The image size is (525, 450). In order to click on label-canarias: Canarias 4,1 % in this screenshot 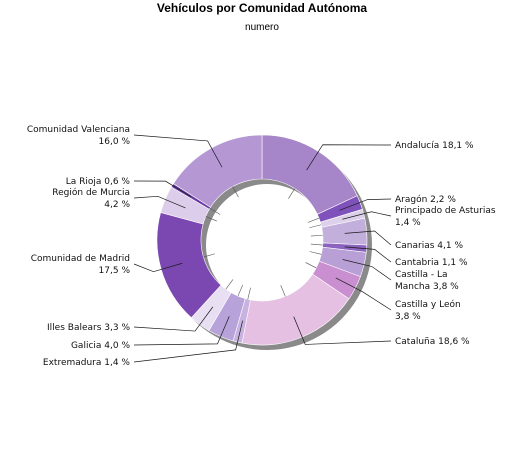, I will do `click(429, 246)`.